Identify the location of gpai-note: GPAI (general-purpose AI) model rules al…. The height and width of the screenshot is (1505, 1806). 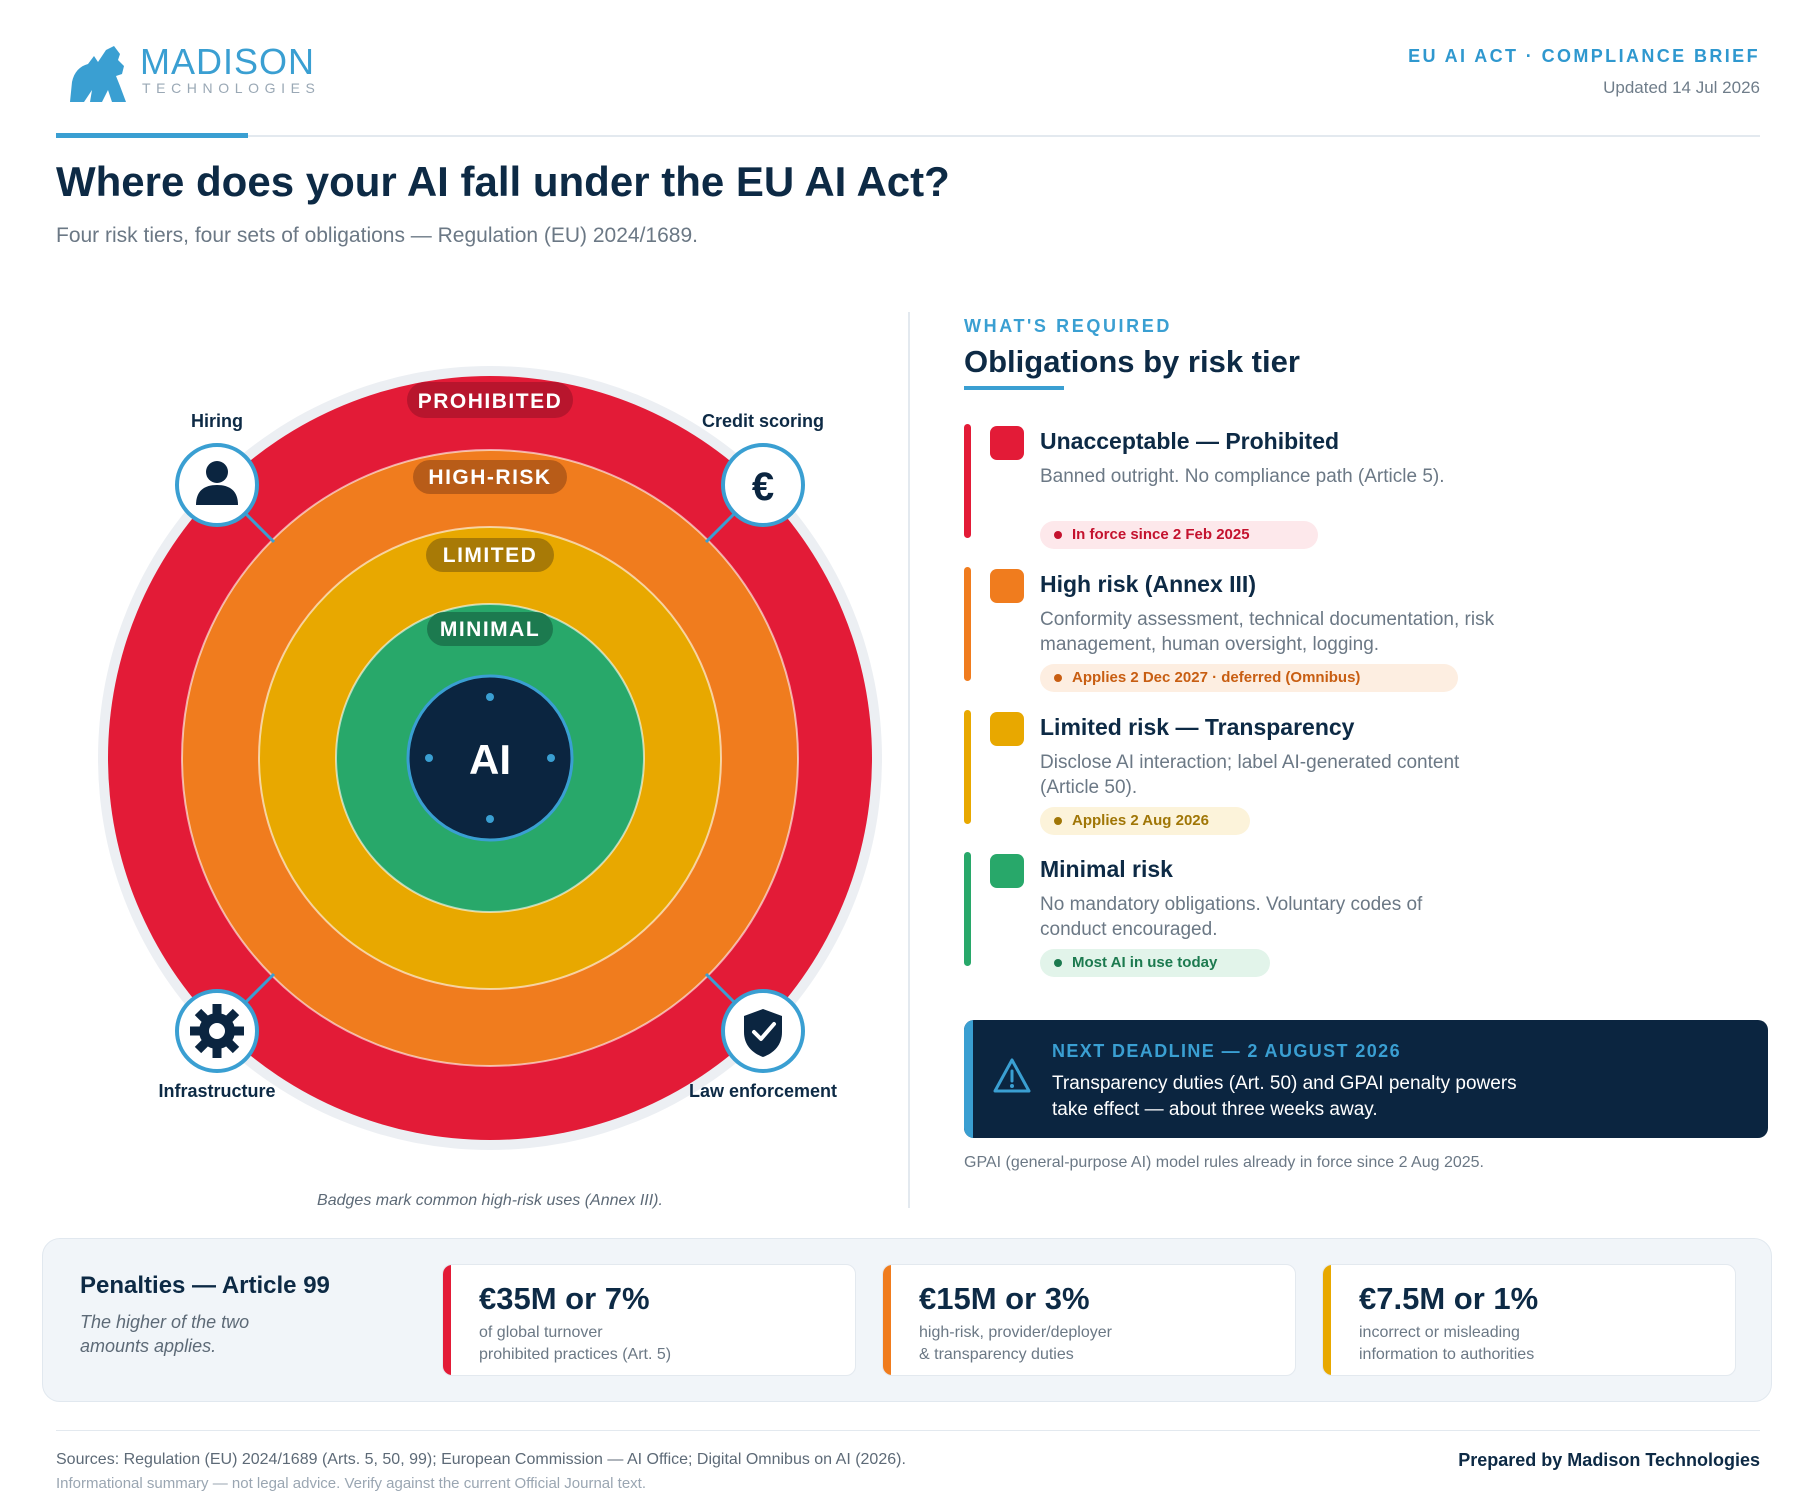
(1224, 1162).